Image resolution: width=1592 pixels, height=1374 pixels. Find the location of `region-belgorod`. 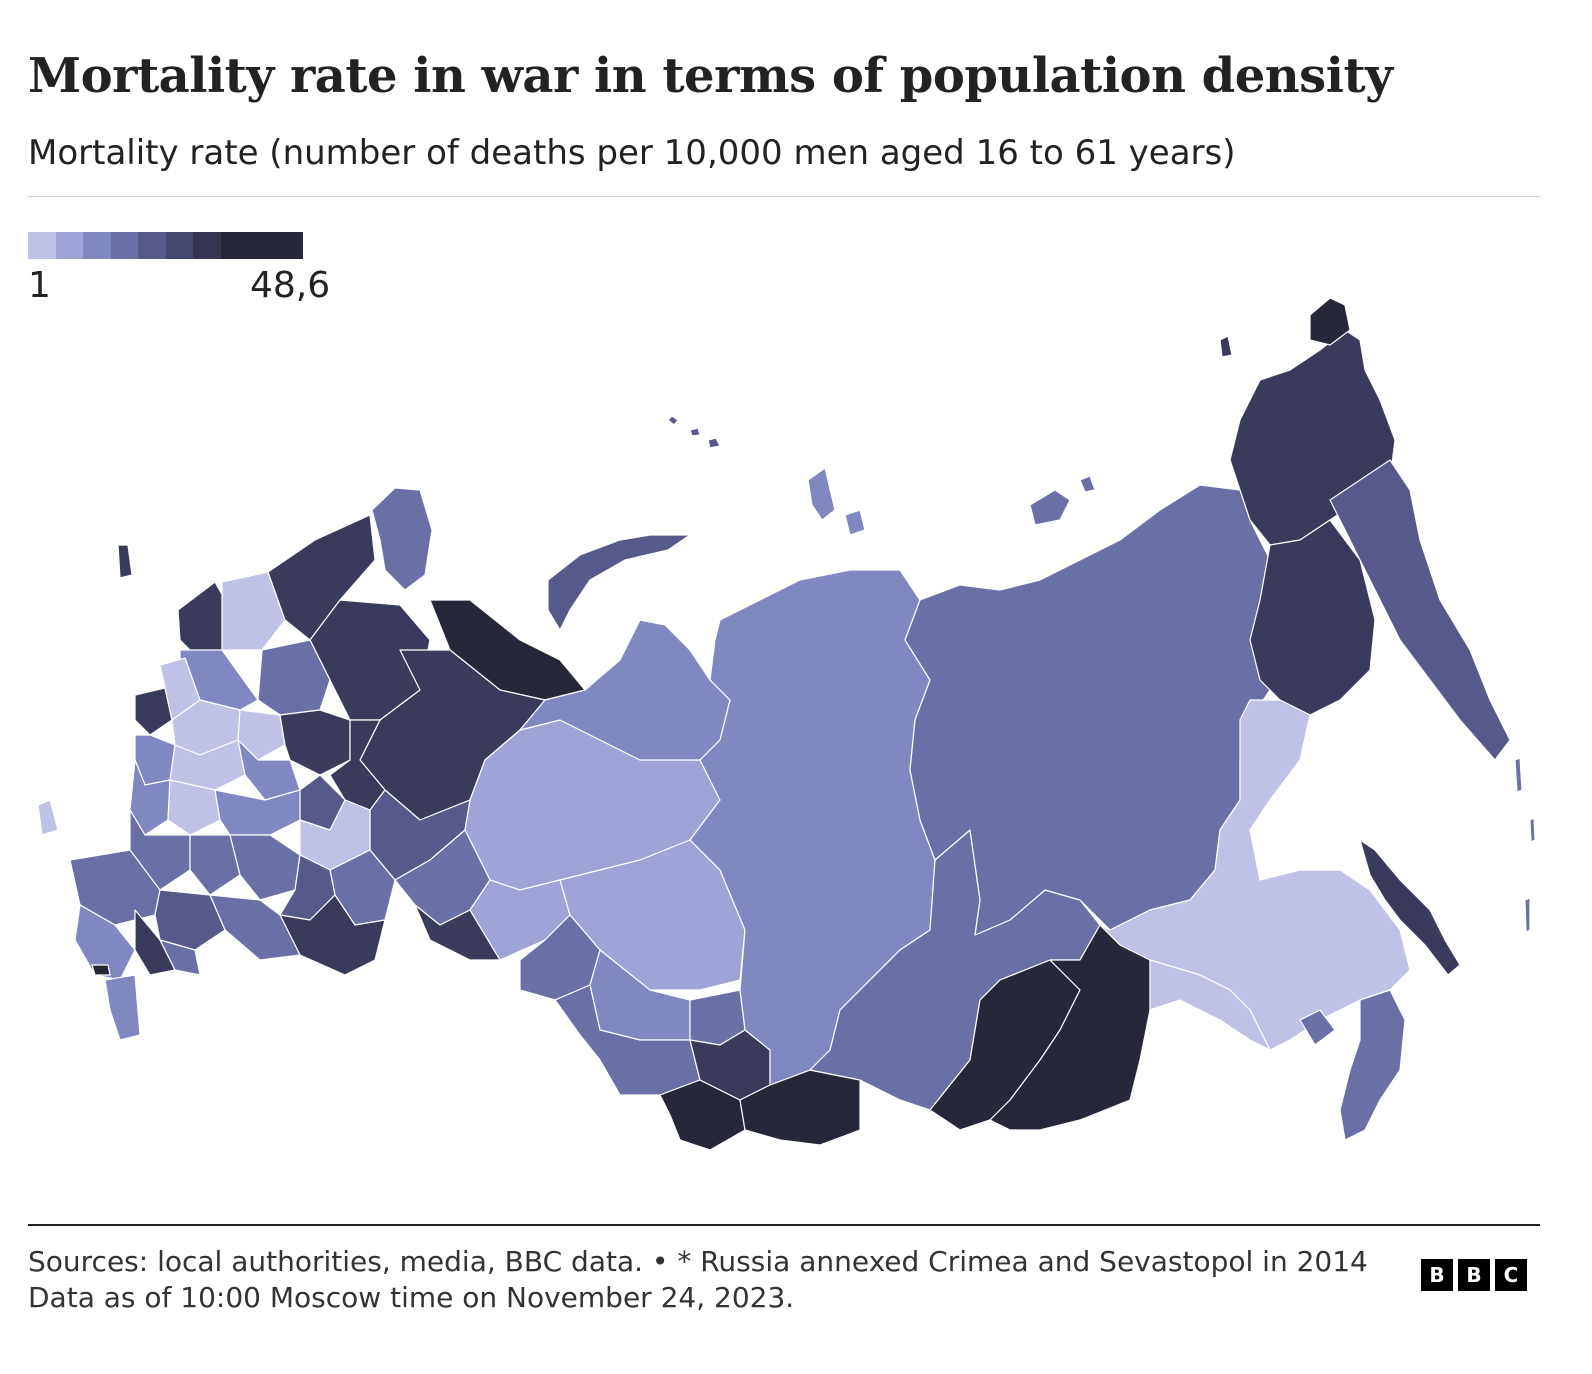

region-belgorod is located at coordinates (48, 817).